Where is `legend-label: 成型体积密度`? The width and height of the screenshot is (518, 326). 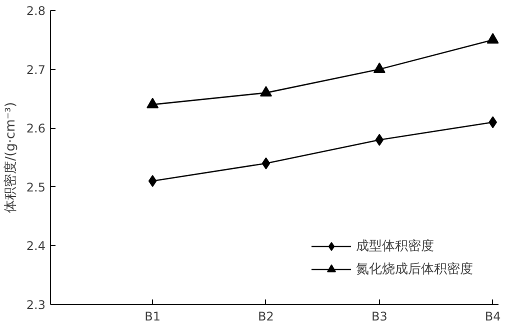
legend-label: 成型体积密度 is located at coordinates (395, 246).